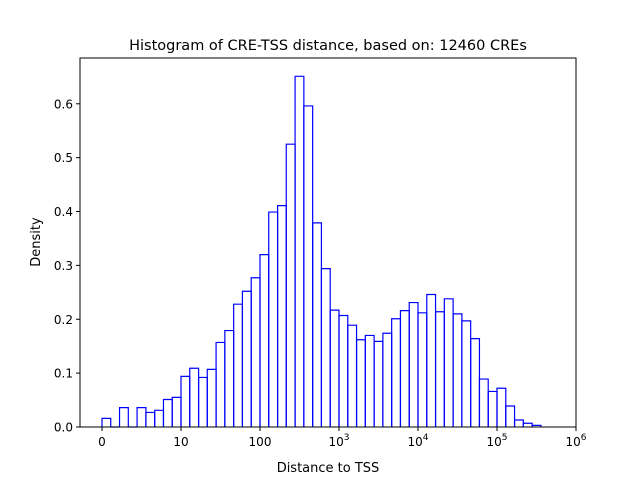 This screenshot has height=484, width=640. I want to click on y-axis: 0.0 0.1 0.2 0.3 0.4 0.5 0.6, so click(67, 266).